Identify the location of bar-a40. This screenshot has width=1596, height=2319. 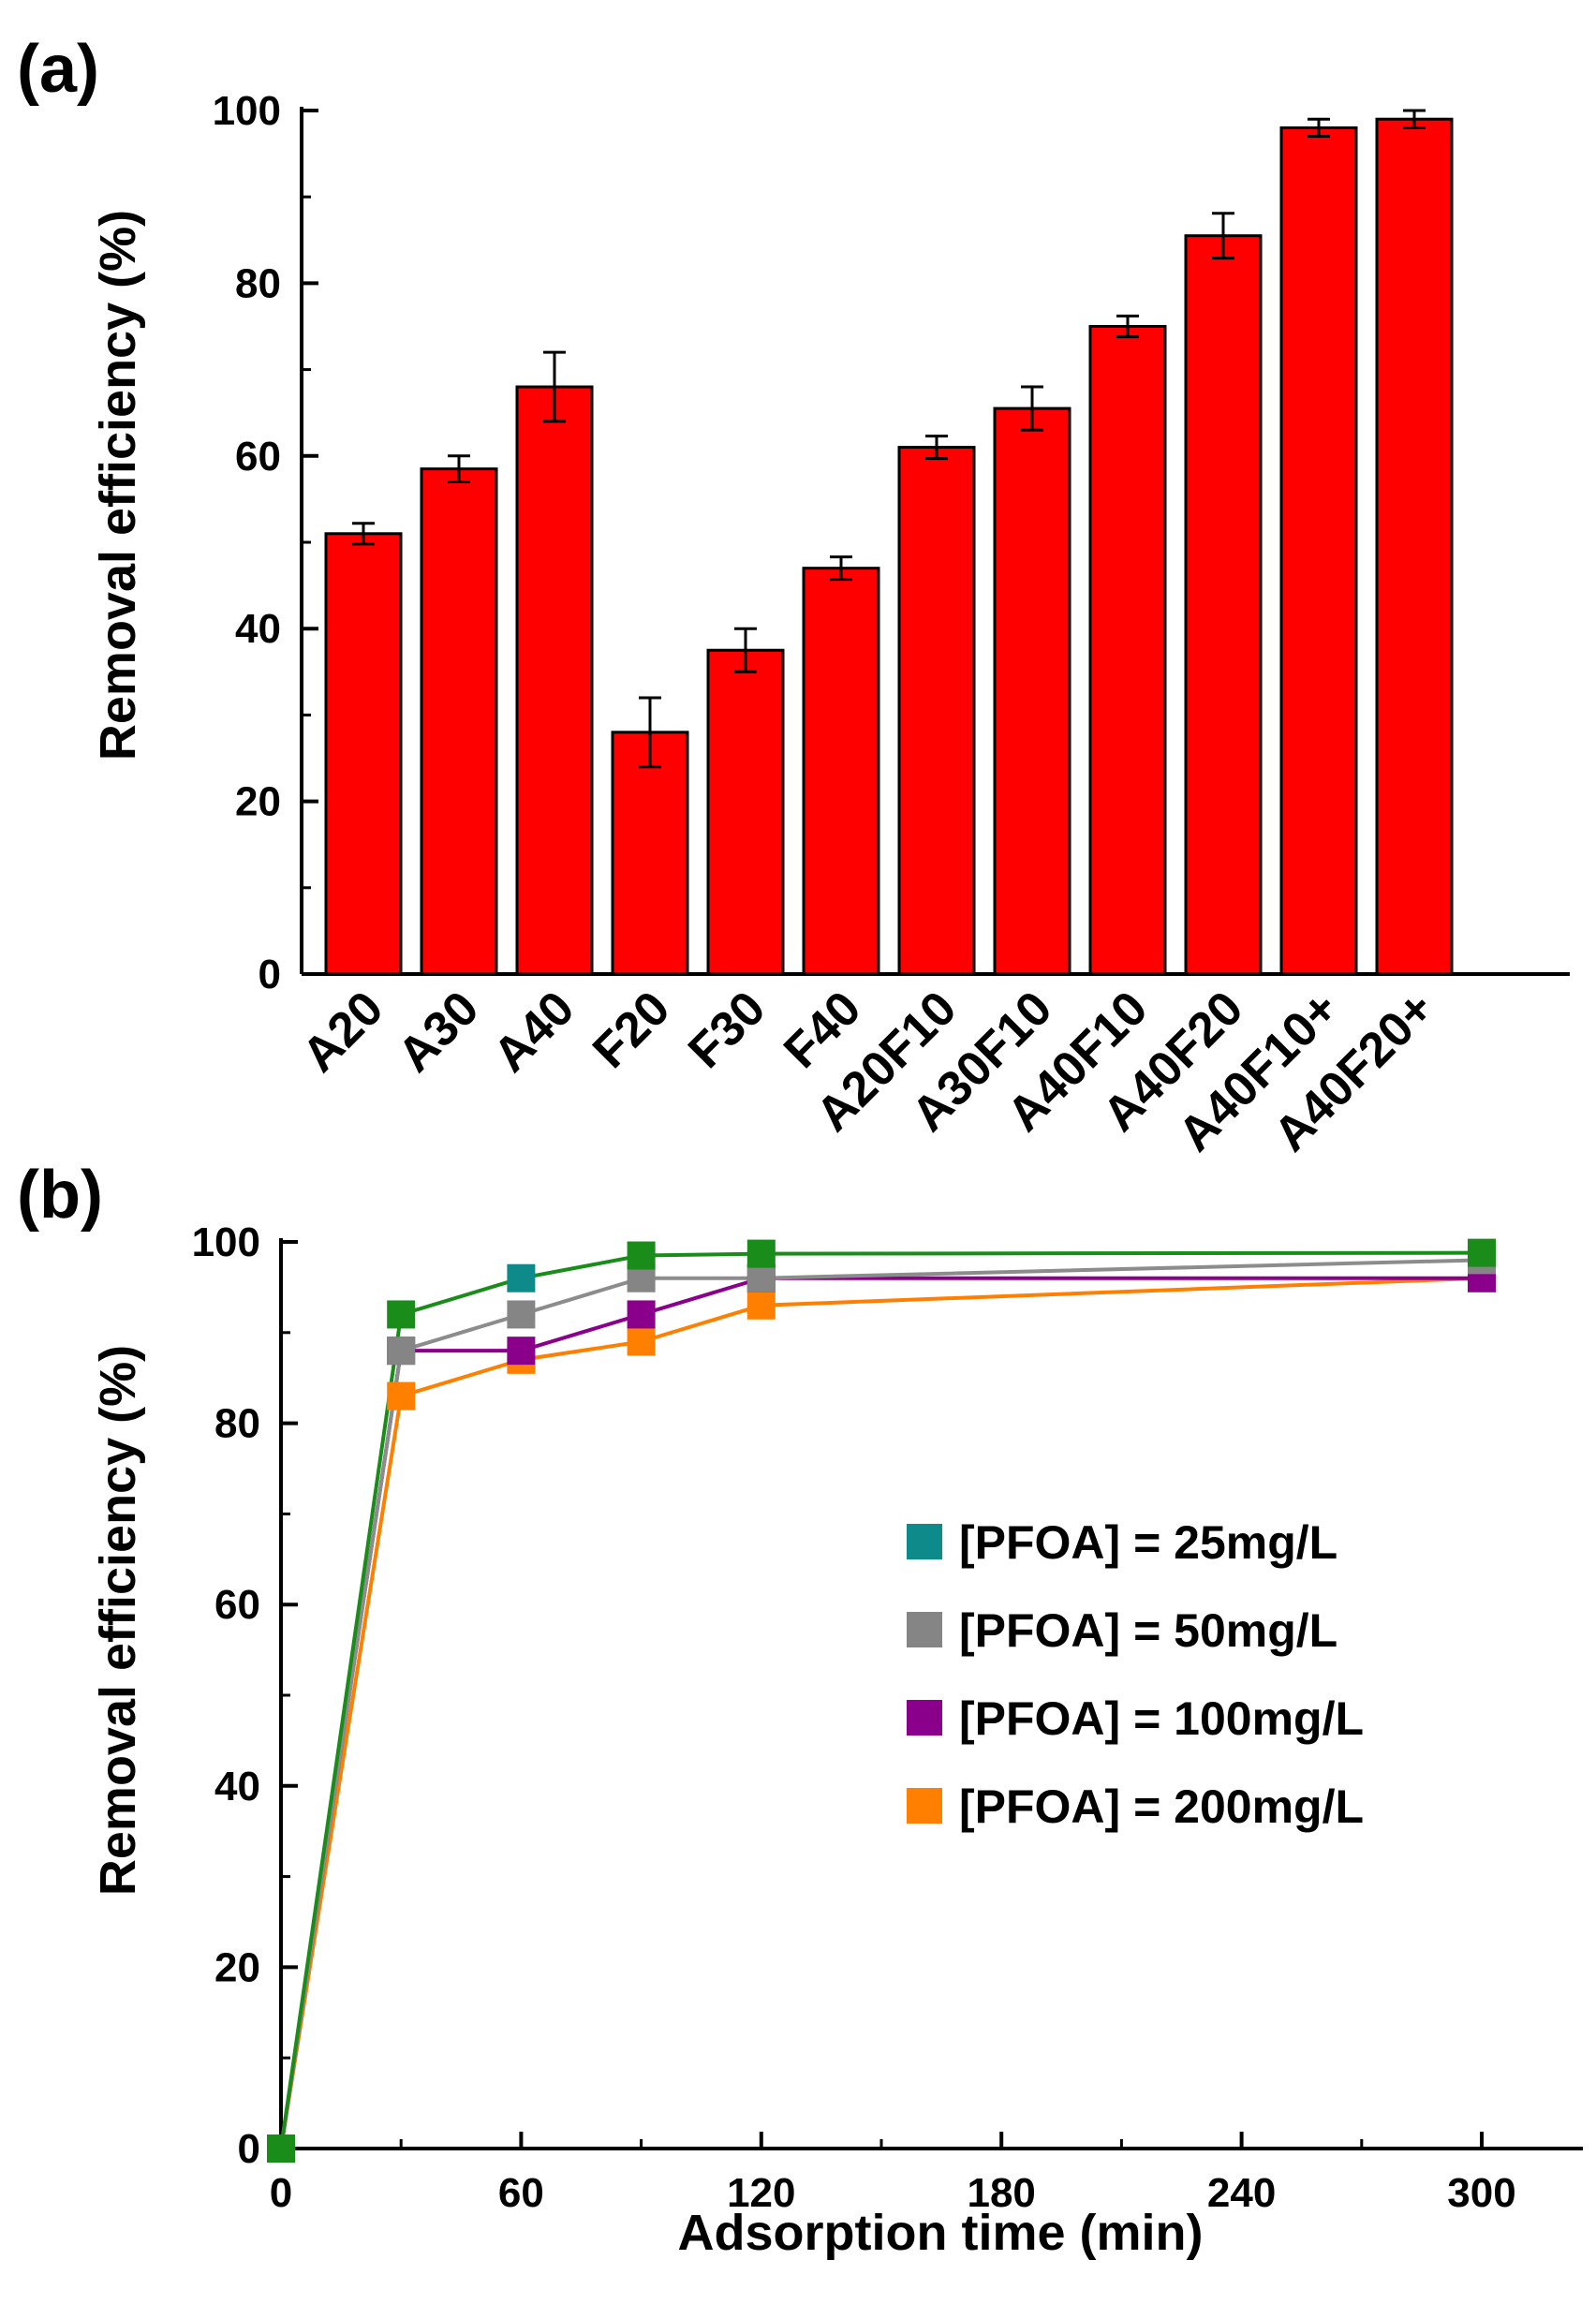
(554, 681).